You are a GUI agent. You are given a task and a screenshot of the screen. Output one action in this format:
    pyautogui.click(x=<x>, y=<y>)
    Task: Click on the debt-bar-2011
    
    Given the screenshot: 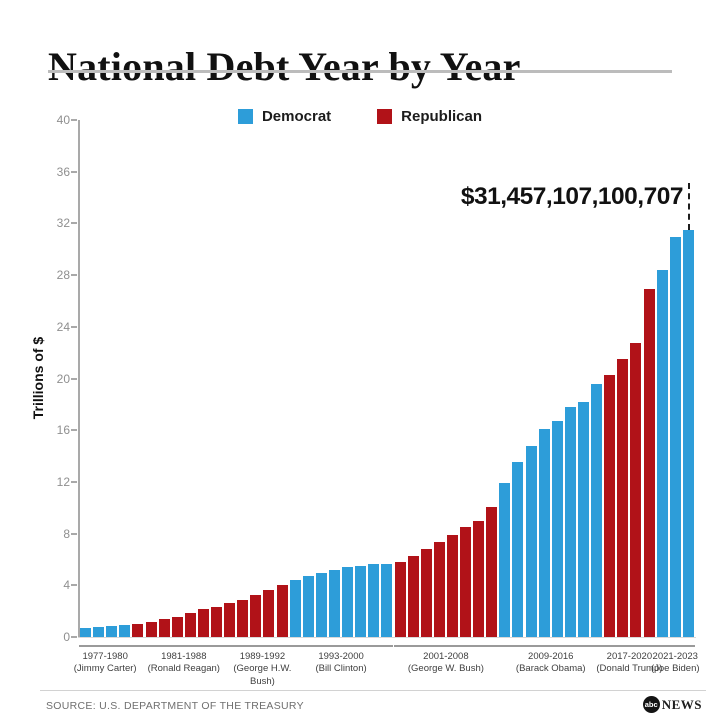 What is the action you would take?
    pyautogui.click(x=531, y=541)
    